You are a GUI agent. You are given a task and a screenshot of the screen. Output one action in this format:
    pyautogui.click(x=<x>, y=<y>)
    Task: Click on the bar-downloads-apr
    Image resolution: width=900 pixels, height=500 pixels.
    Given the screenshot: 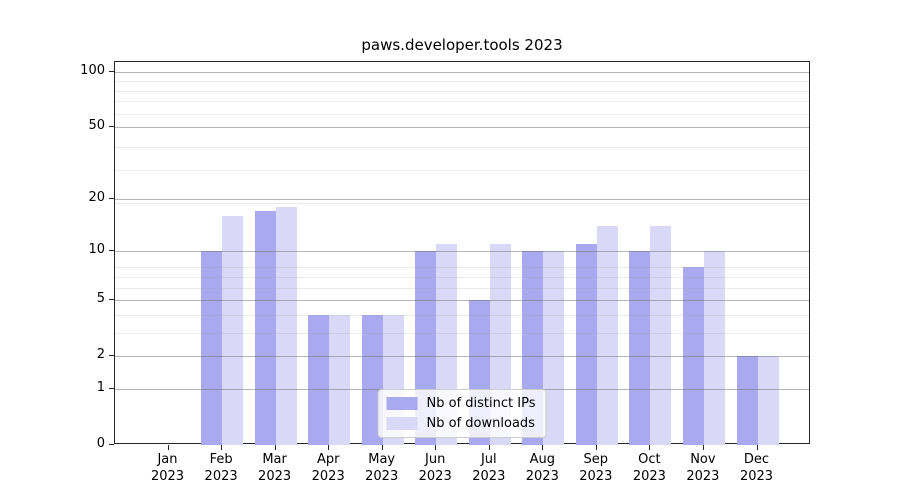 What is the action you would take?
    pyautogui.click(x=340, y=379)
    